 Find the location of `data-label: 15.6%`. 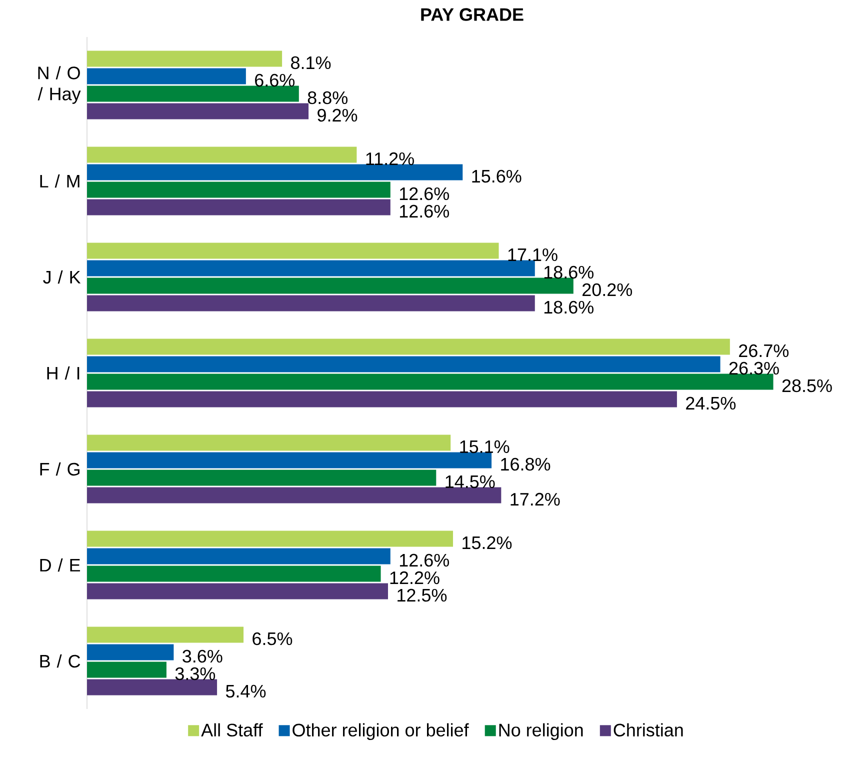

data-label: 15.6% is located at coordinates (497, 176).